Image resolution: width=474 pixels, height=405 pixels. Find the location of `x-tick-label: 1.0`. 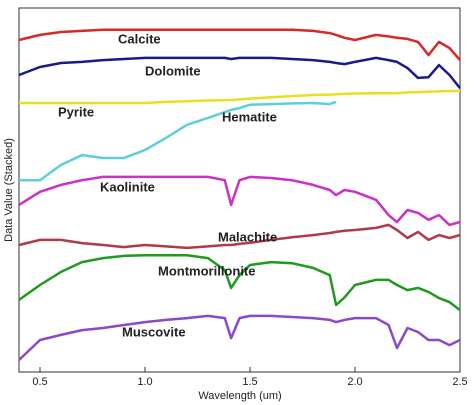

x-tick-label: 1.0 is located at coordinates (144, 382).